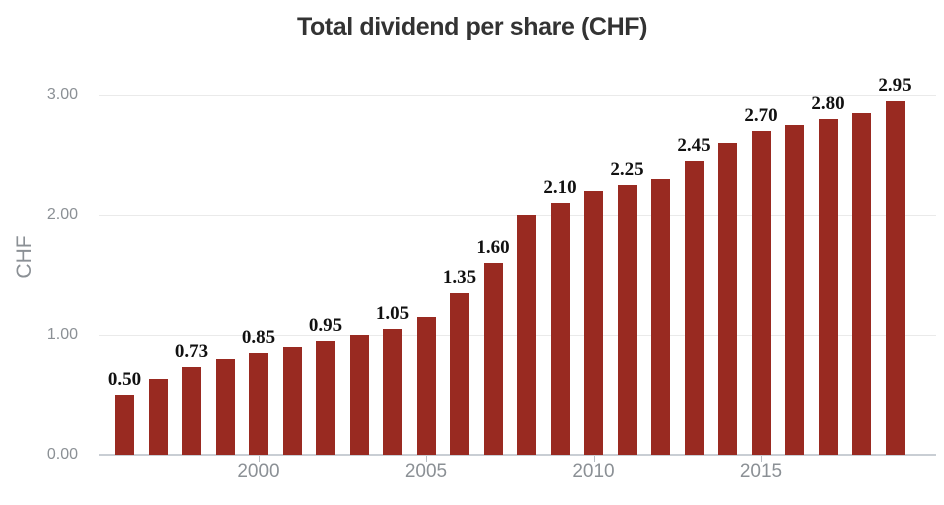 This screenshot has width=944, height=505. Describe the element at coordinates (895, 278) in the screenshot. I see `bar-2019` at that location.